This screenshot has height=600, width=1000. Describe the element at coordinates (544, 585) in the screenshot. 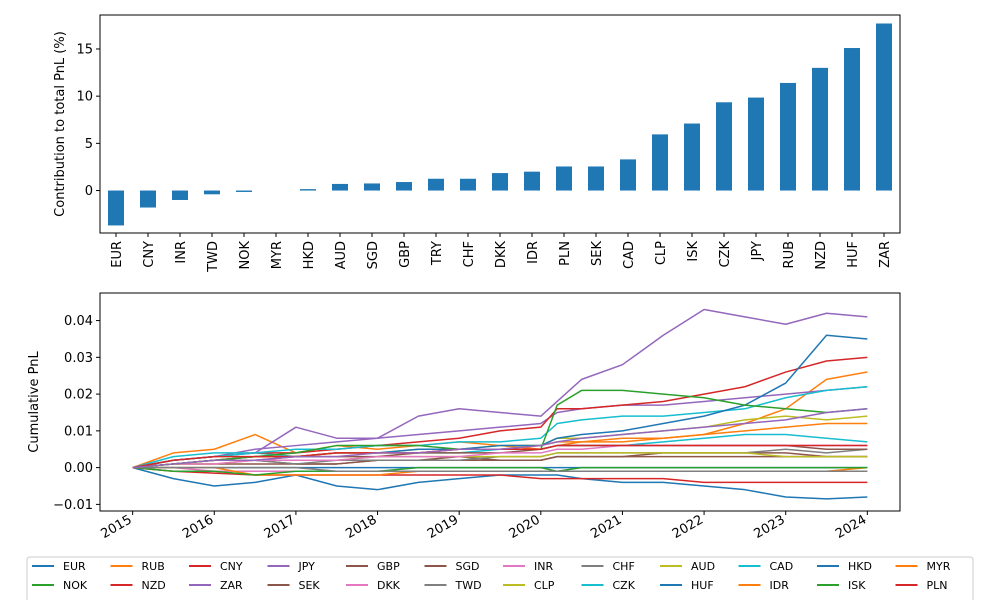

I see `legend-label: CLP` at that location.